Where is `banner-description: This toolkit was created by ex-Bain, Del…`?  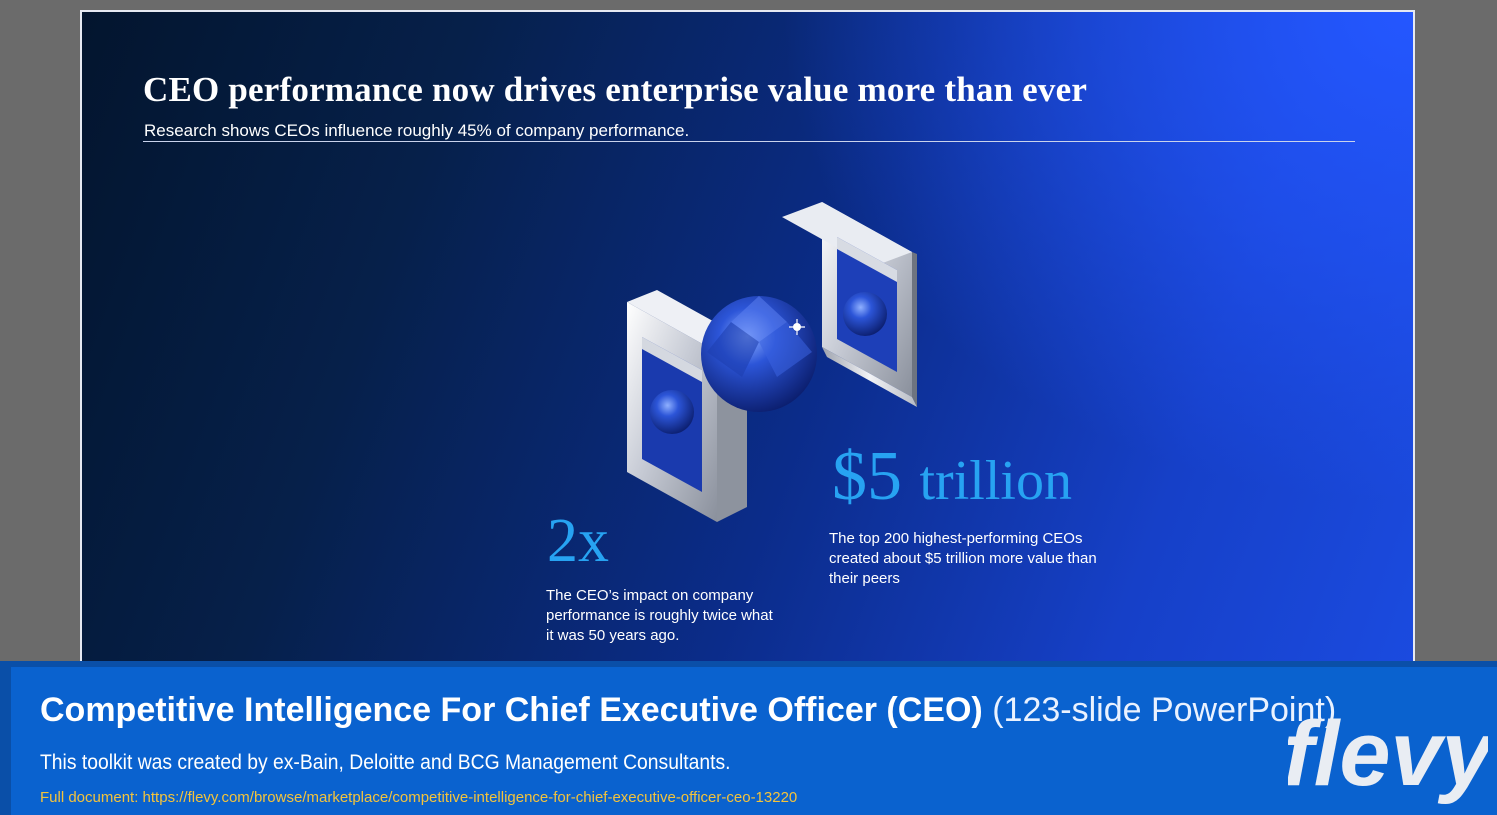 banner-description: This toolkit was created by ex-Bain, Del… is located at coordinates (385, 762).